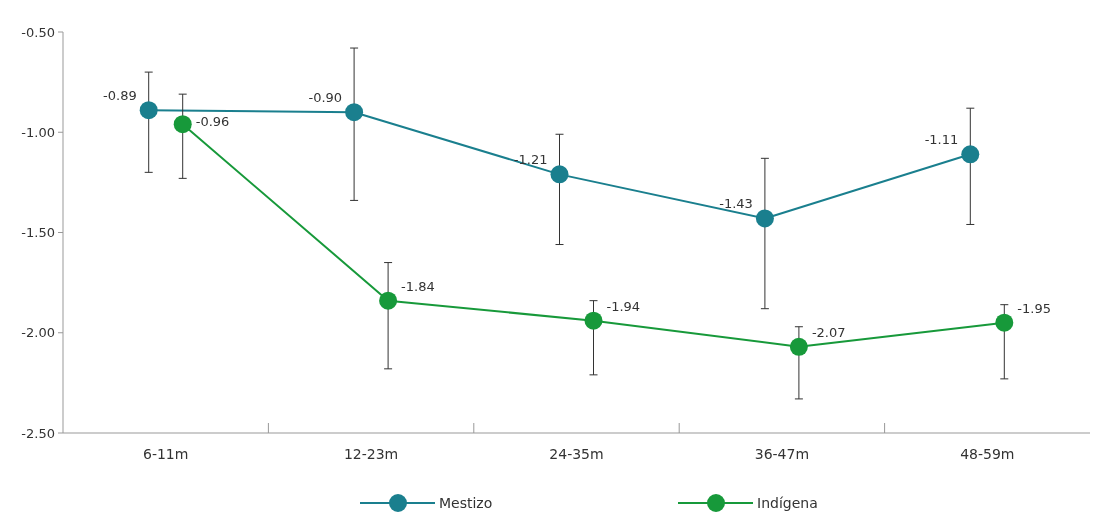 Image resolution: width=1103 pixels, height=521 pixels. What do you see at coordinates (782, 454) in the screenshot?
I see `x-tick-label: 36-47m` at bounding box center [782, 454].